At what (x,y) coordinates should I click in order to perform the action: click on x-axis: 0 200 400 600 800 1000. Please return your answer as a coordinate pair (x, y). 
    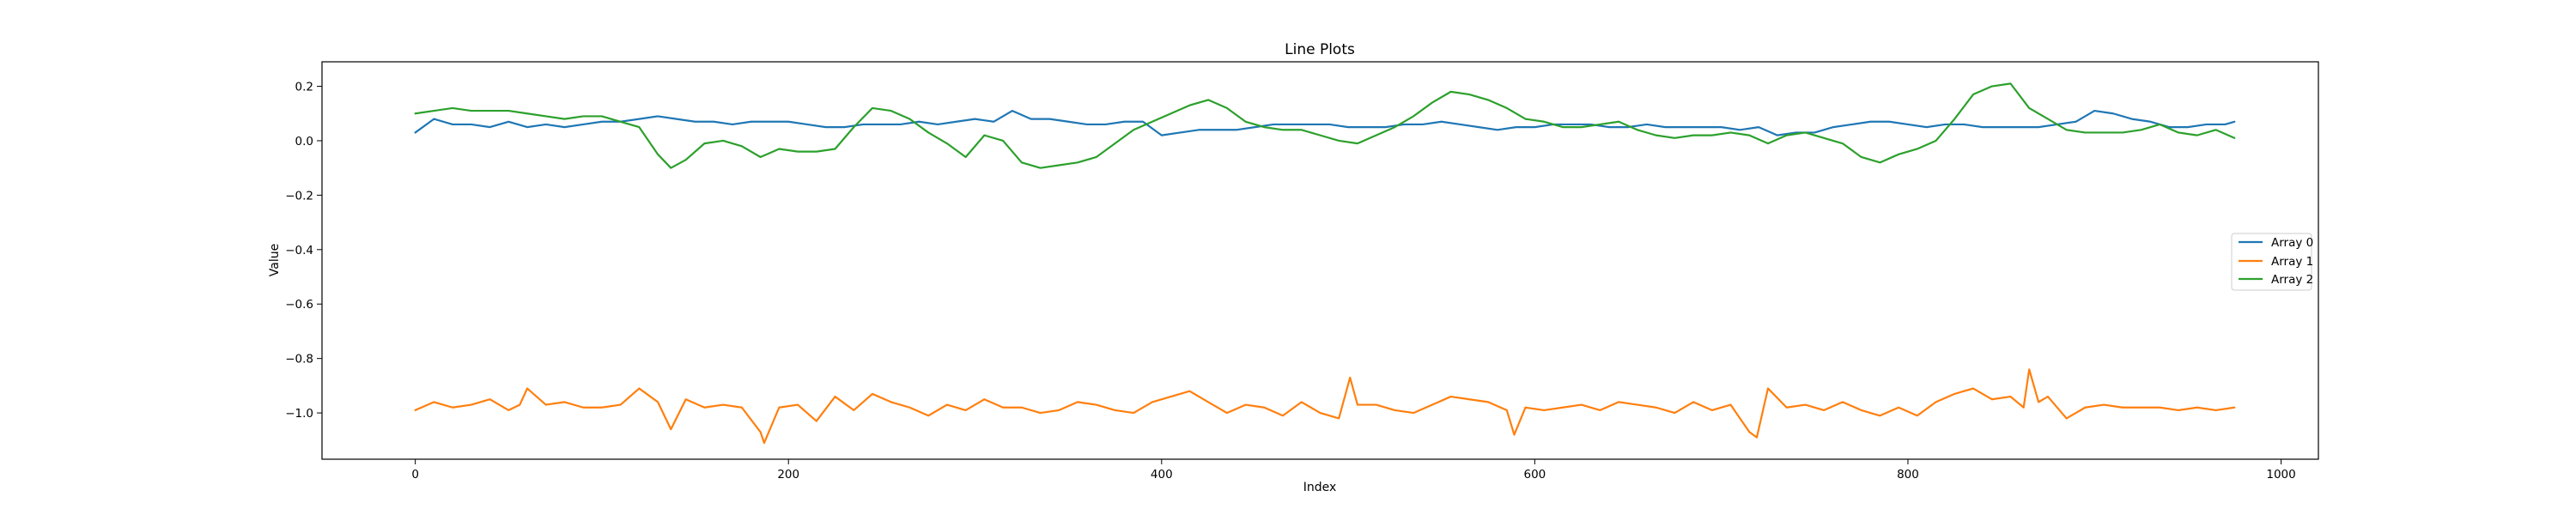
    Looking at the image, I should click on (1353, 470).